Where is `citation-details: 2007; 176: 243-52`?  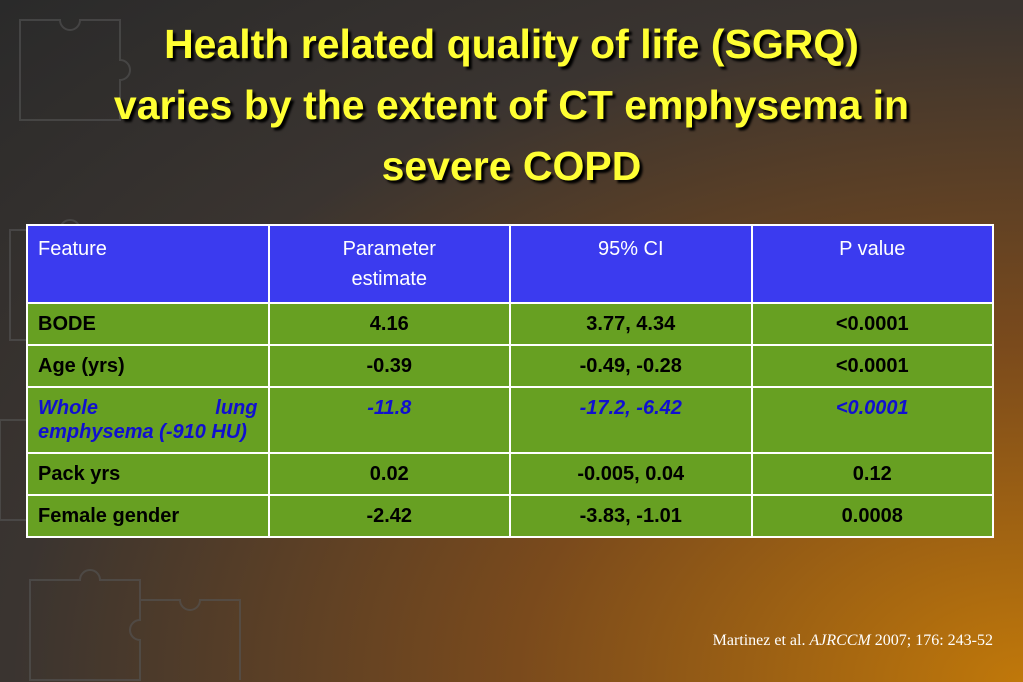
citation-details: 2007; 176: 243-52 is located at coordinates (933, 640).